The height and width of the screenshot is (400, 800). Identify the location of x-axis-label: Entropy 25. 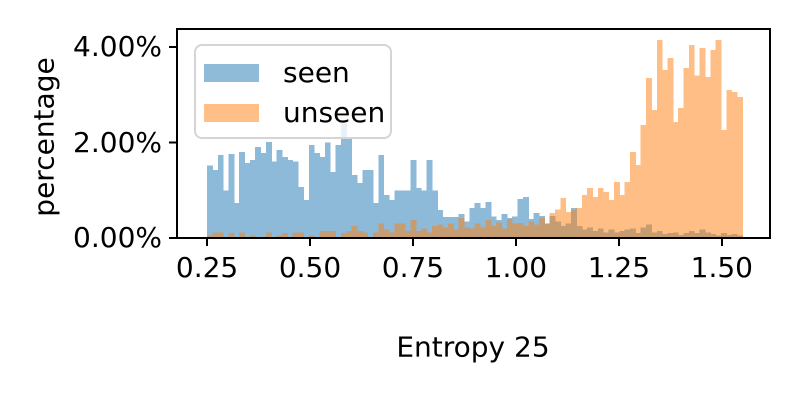
(473, 347).